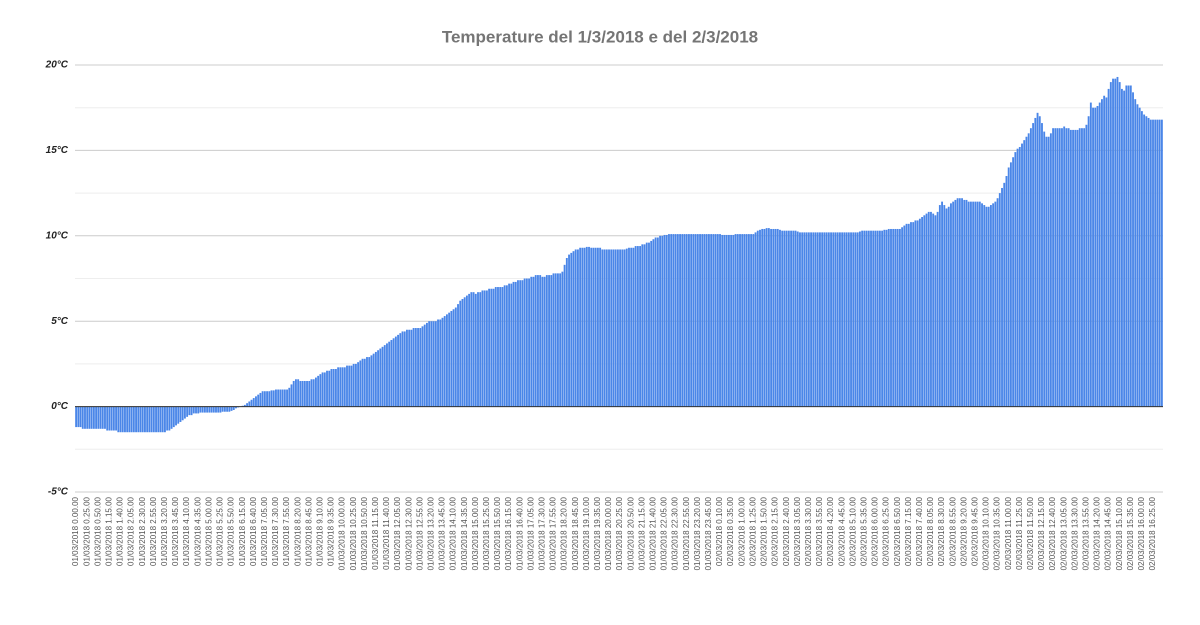 Image resolution: width=1200 pixels, height=625 pixels. Describe the element at coordinates (264, 531) in the screenshot. I see `x-tick-label: 01/03/2018 7.05.00` at that location.